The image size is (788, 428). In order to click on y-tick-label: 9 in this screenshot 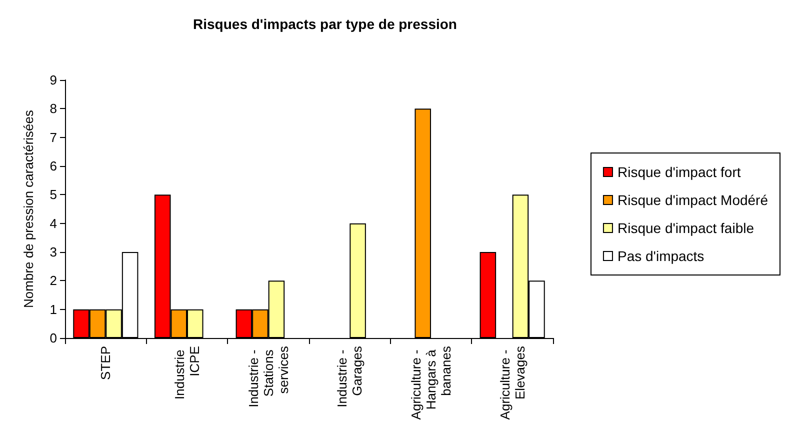, I will do `click(53, 80)`.